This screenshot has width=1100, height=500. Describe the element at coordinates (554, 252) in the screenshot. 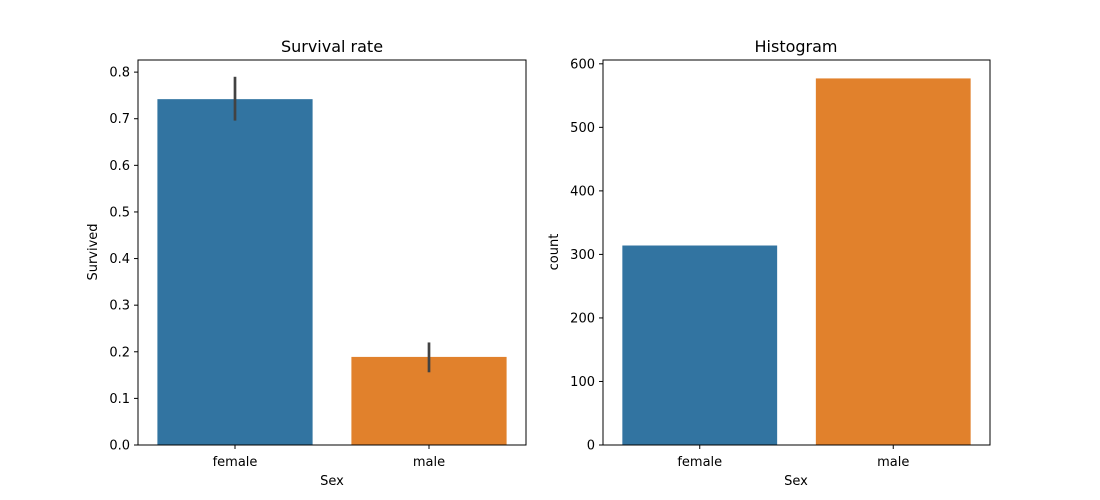

I see `y-axis-label: count` at that location.